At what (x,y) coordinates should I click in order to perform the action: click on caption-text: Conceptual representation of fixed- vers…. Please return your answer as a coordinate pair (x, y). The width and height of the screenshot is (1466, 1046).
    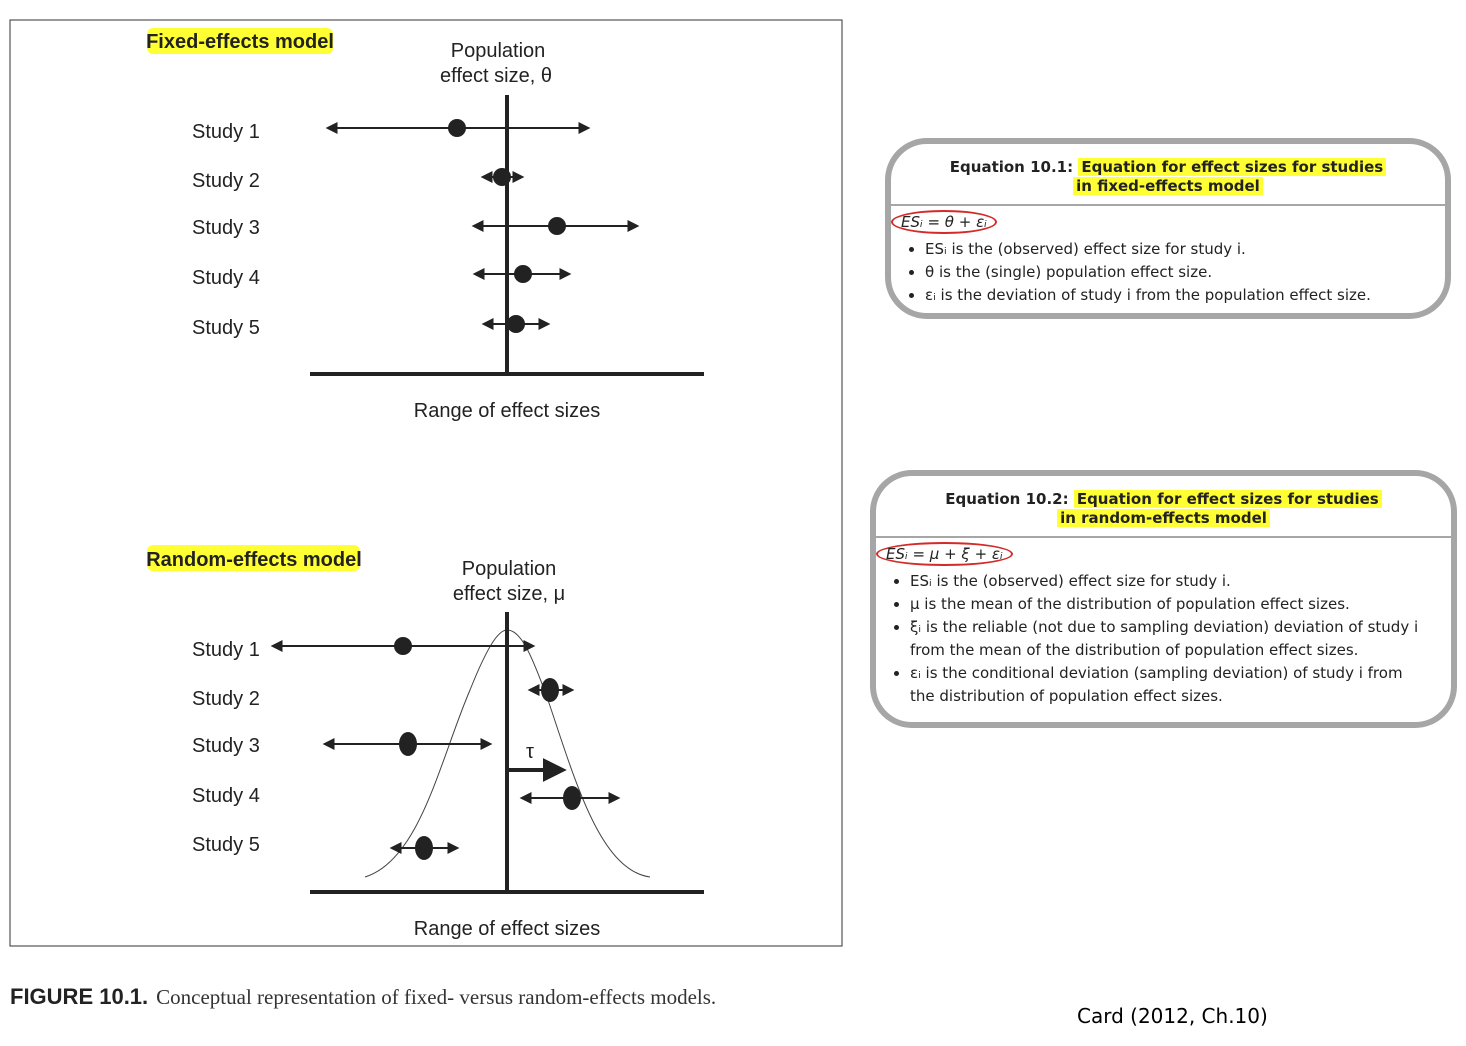
    Looking at the image, I should click on (436, 997).